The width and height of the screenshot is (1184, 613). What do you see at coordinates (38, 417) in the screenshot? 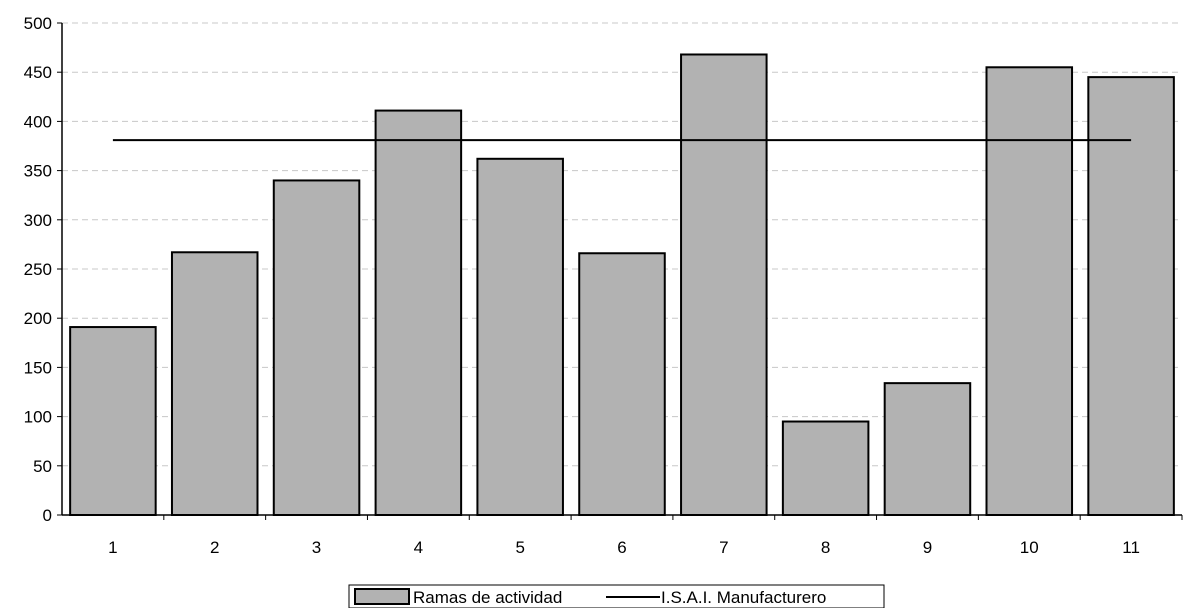
I see `y-tick-label: 100` at bounding box center [38, 417].